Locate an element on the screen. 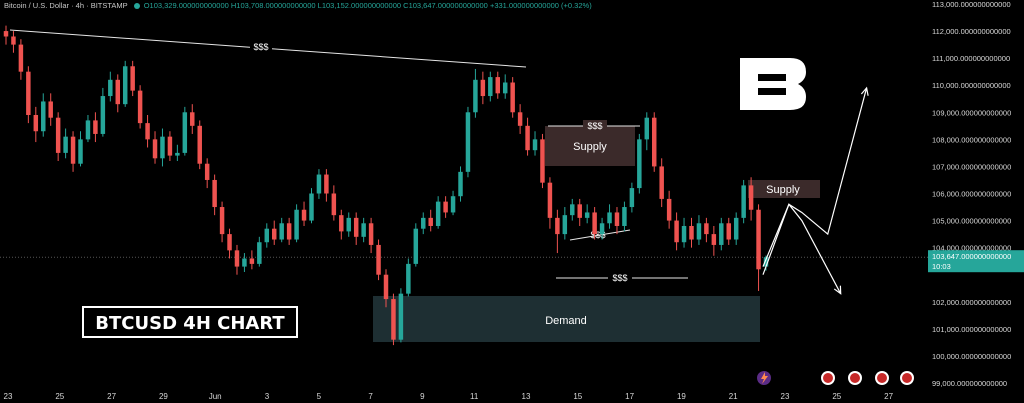  date-tick: 29 is located at coordinates (163, 396).